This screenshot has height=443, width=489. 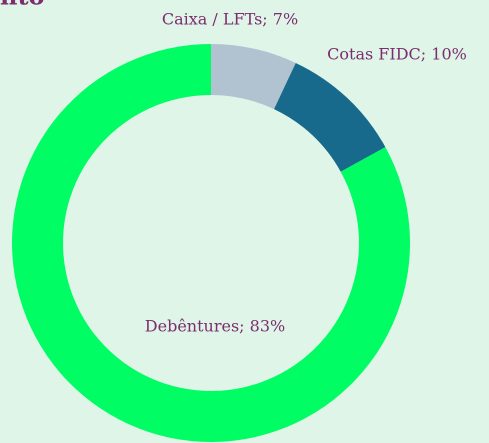 I want to click on data-label: Debêntures; 83%, so click(x=215, y=326).